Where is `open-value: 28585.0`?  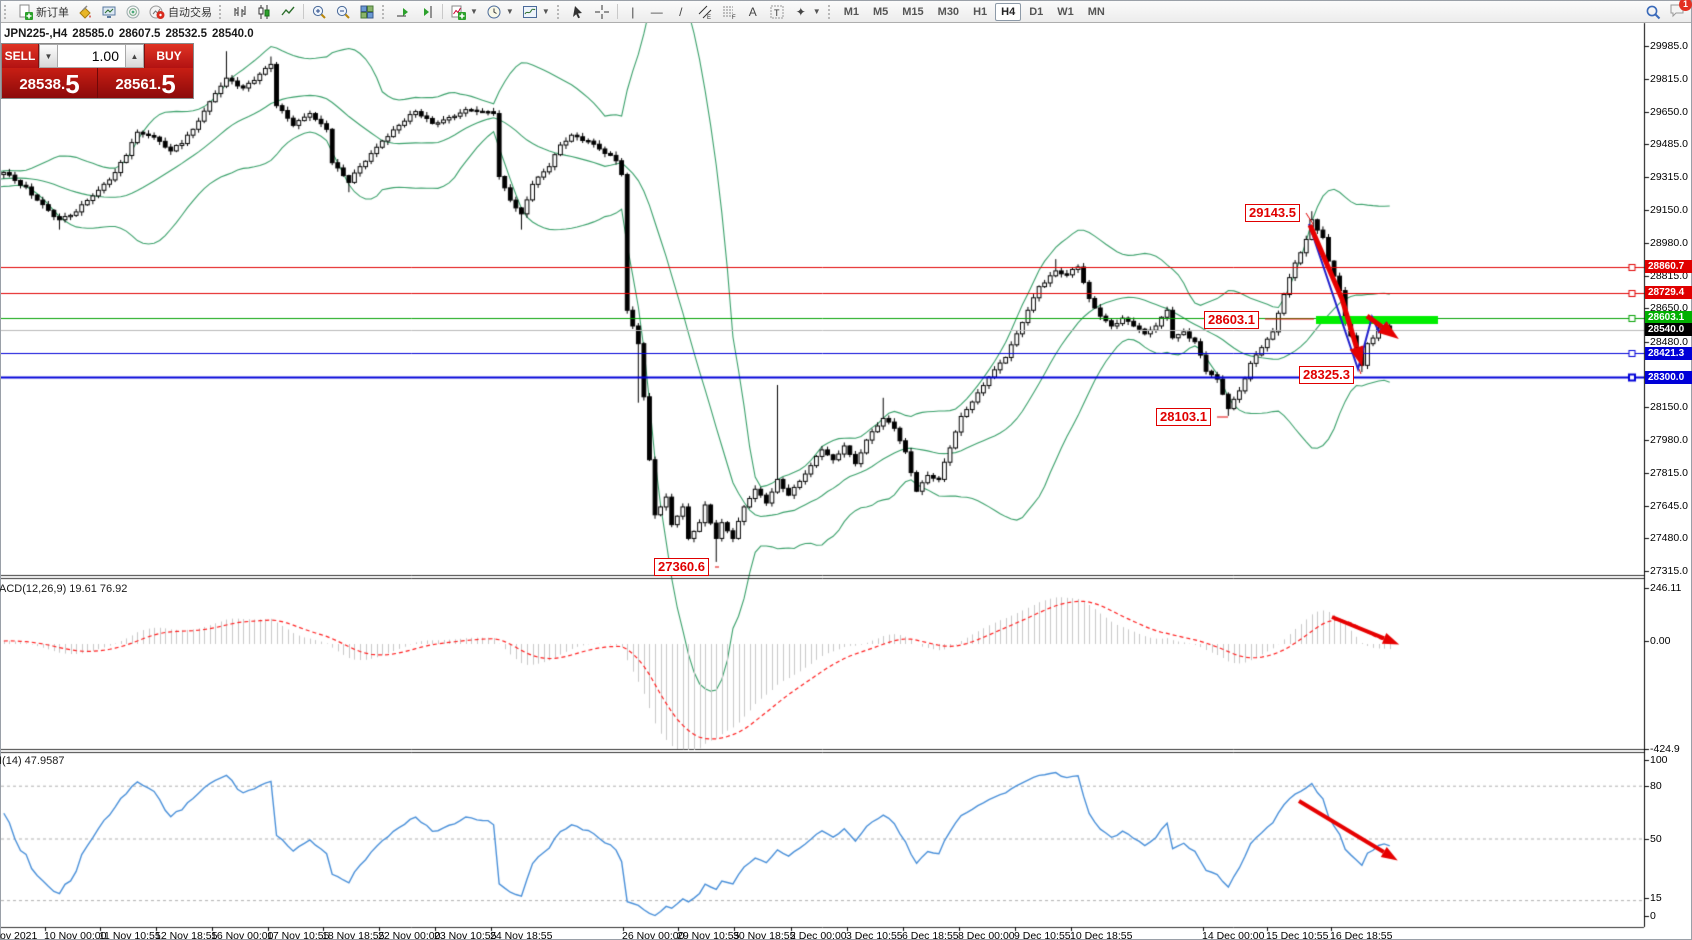 open-value: 28585.0 is located at coordinates (93, 34).